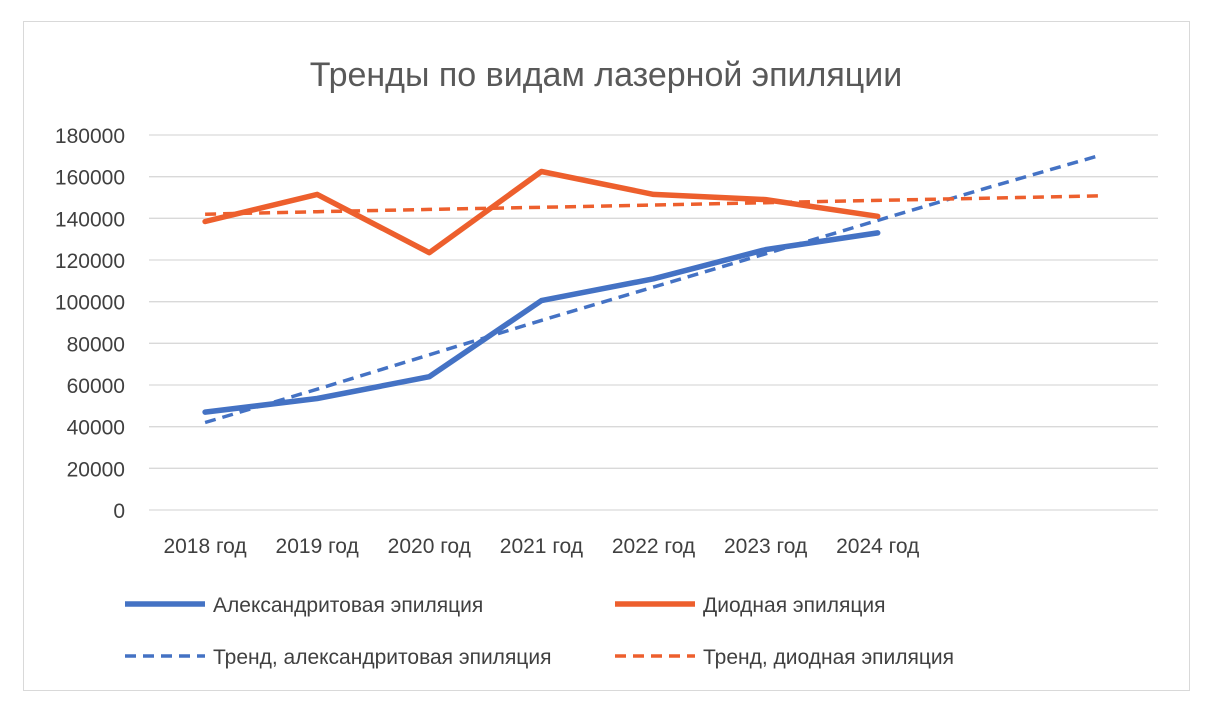 The width and height of the screenshot is (1222, 710). I want to click on x-tick-label: 2018 год, so click(204, 546).